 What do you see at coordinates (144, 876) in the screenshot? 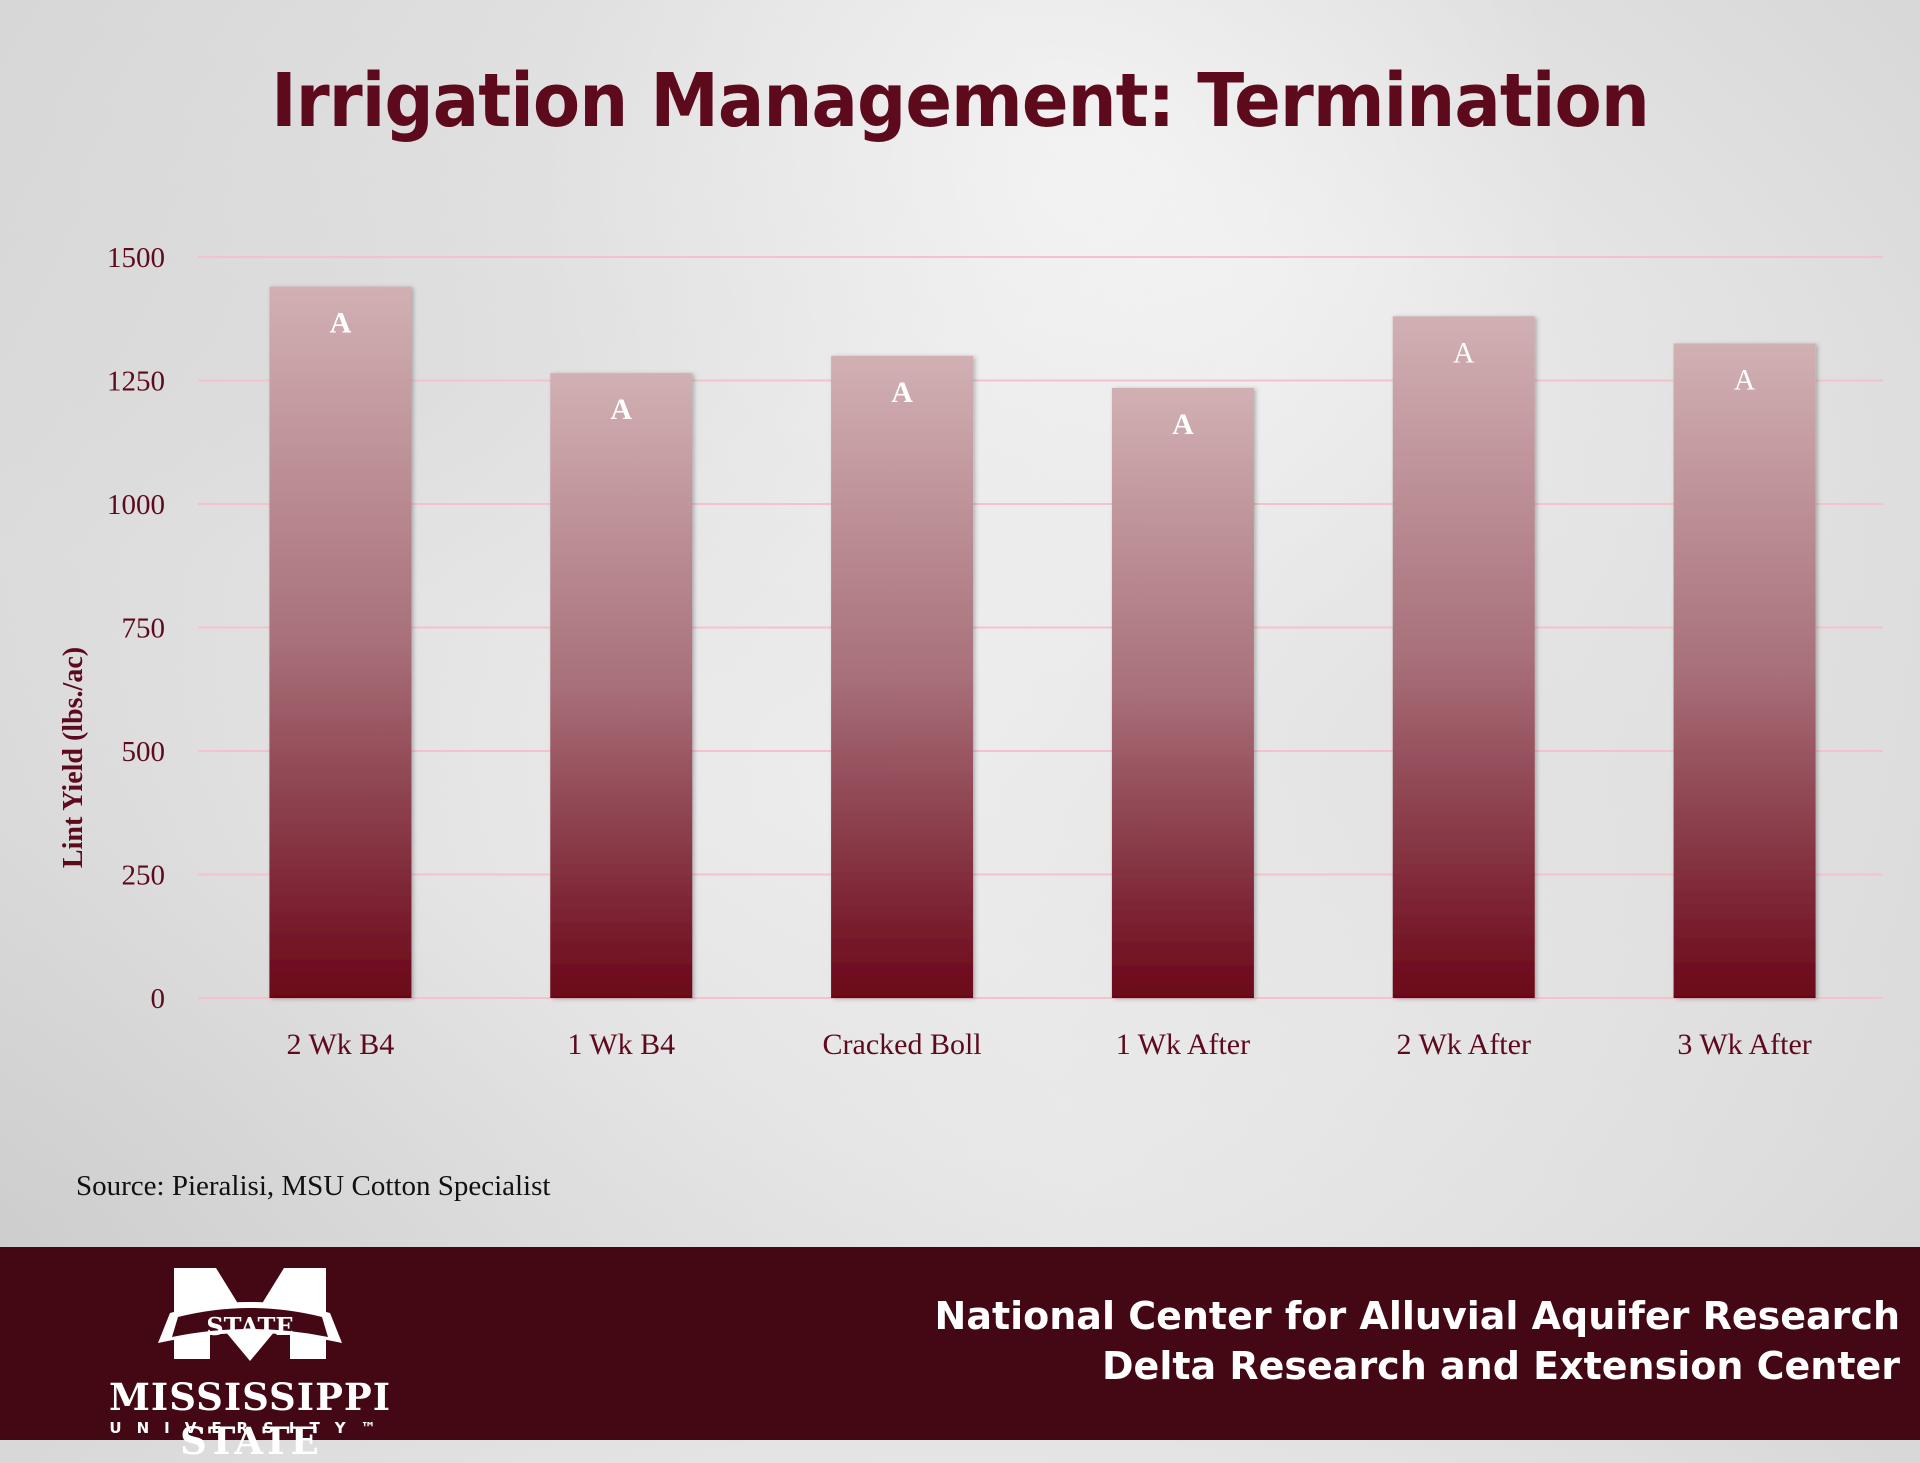
I see `y-tick-label: 250` at bounding box center [144, 876].